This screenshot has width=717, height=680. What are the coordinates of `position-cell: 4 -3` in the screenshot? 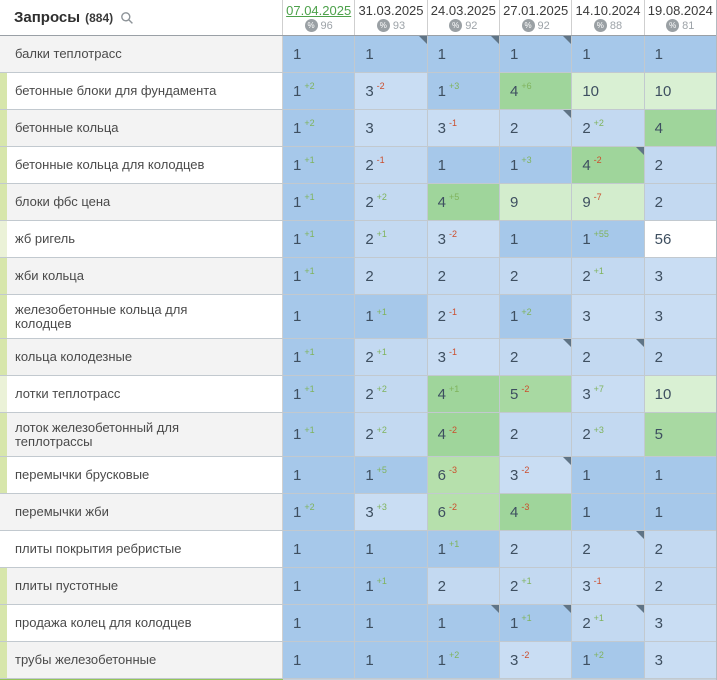 It's located at (536, 512).